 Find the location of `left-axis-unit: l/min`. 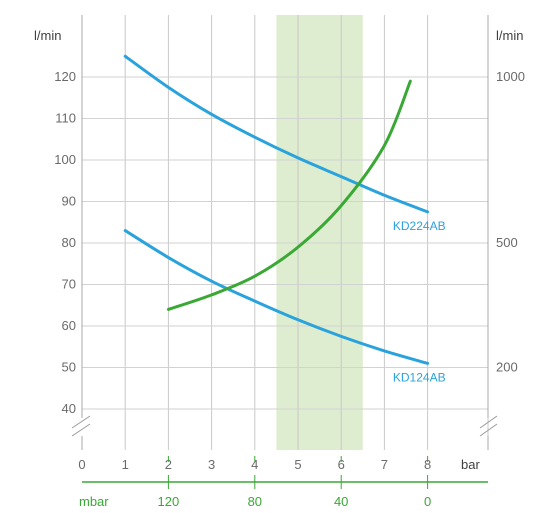

left-axis-unit: l/min is located at coordinates (47, 35).